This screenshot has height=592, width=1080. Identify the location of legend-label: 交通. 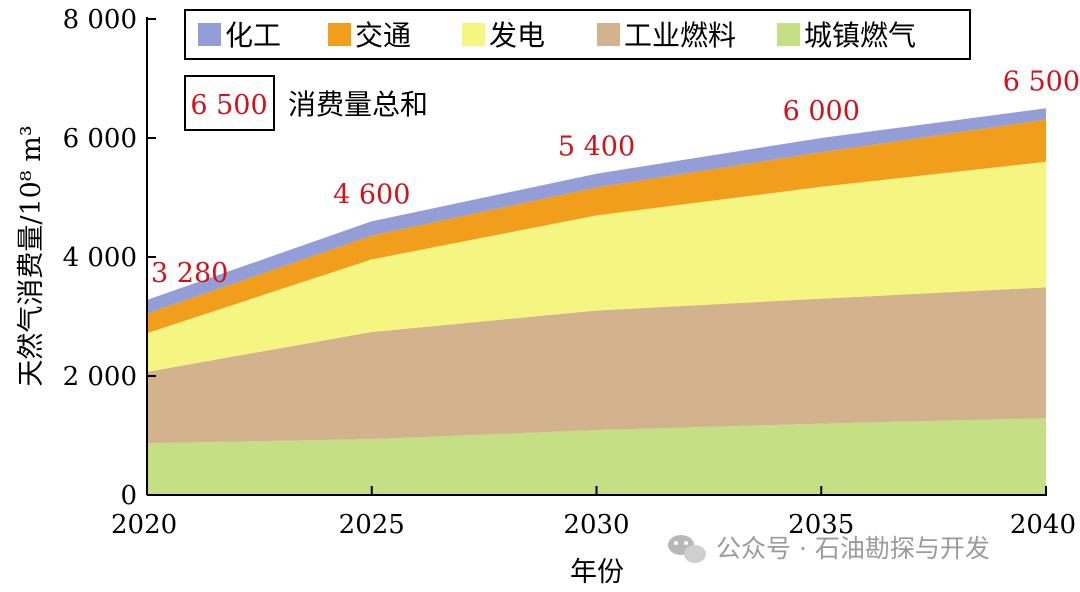
(383, 35).